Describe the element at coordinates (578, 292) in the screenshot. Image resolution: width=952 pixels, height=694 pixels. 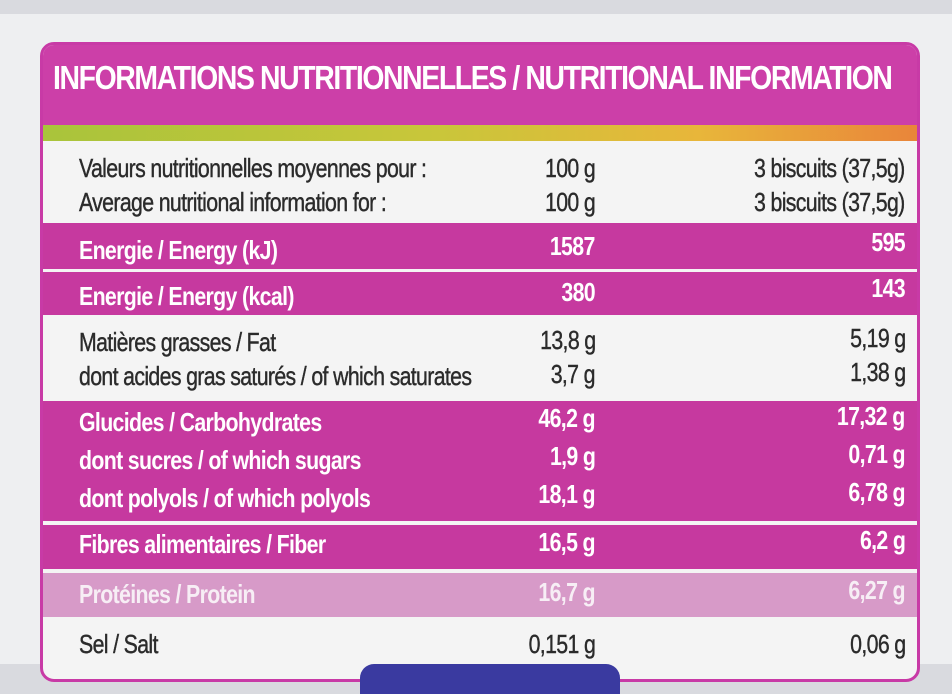
I see `value-per-100g: 380` at that location.